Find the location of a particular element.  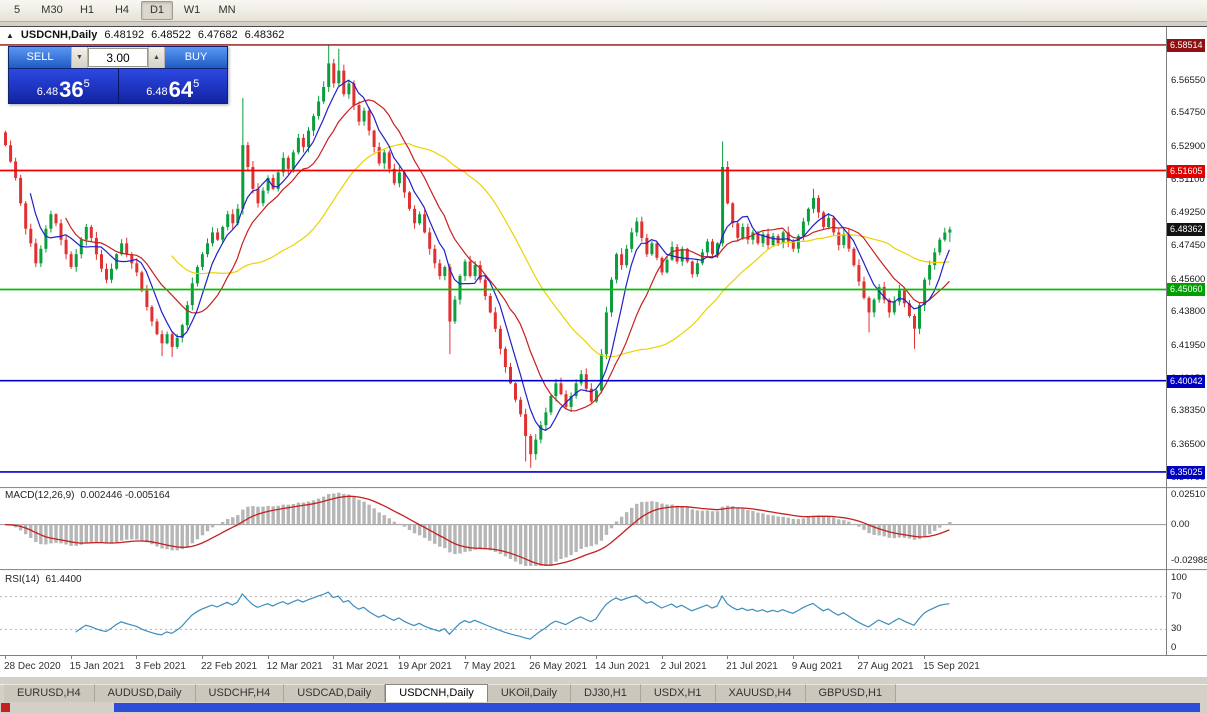

time-axis-label: 3 Feb 2021 is located at coordinates (160, 666).